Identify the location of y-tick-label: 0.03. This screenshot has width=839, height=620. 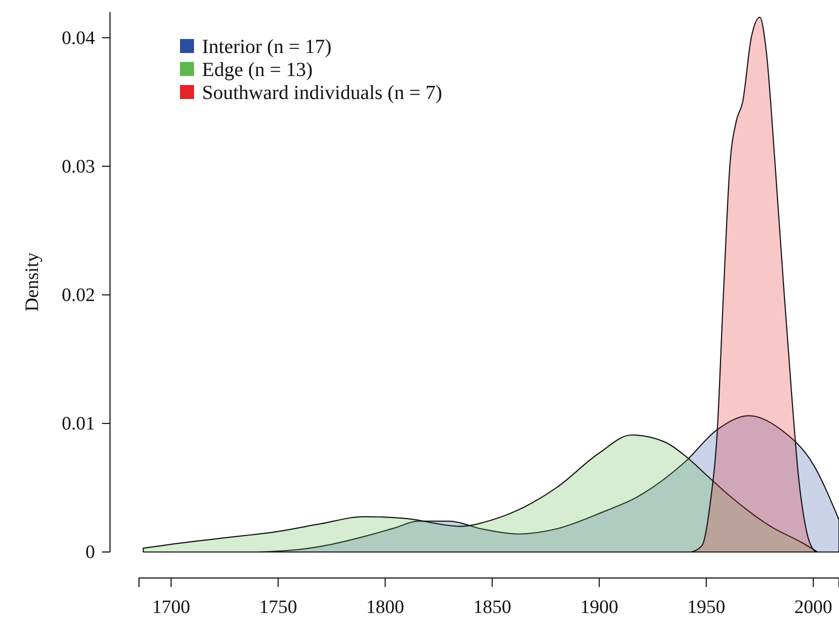
(78, 167).